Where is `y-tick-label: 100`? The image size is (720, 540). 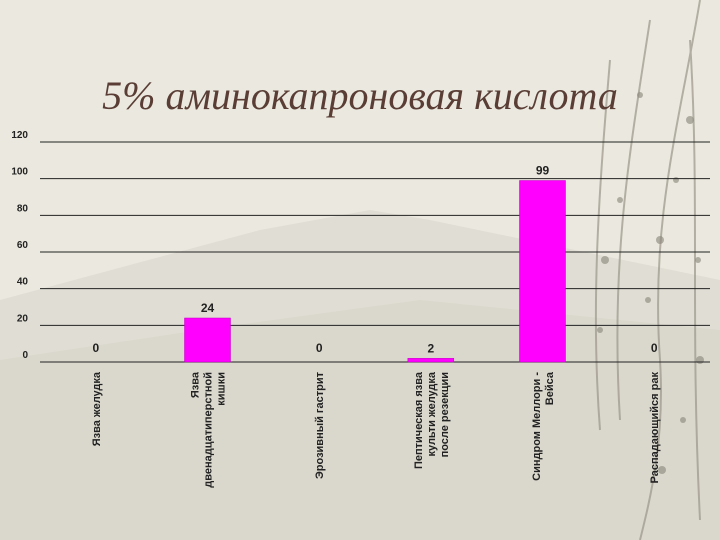 y-tick-label: 100 is located at coordinates (19, 172).